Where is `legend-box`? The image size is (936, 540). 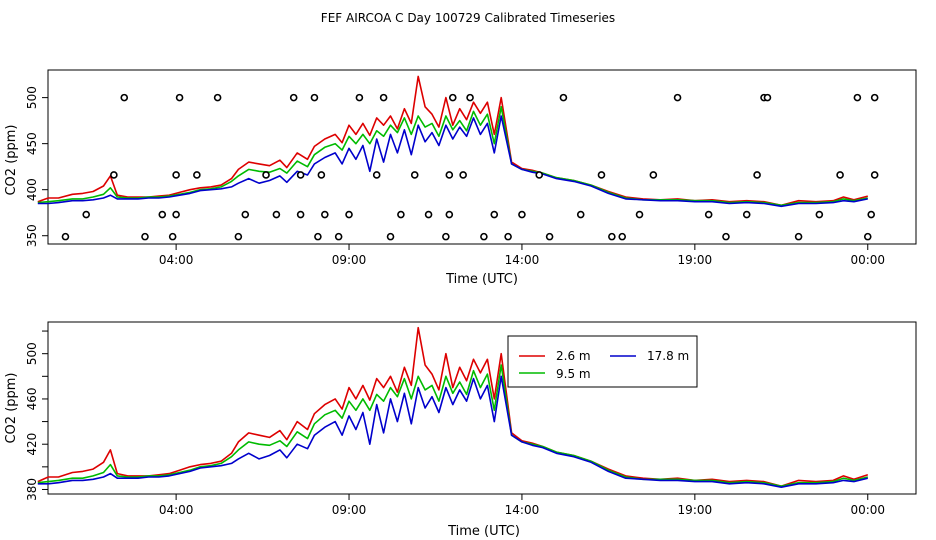
legend-box is located at coordinates (602, 361).